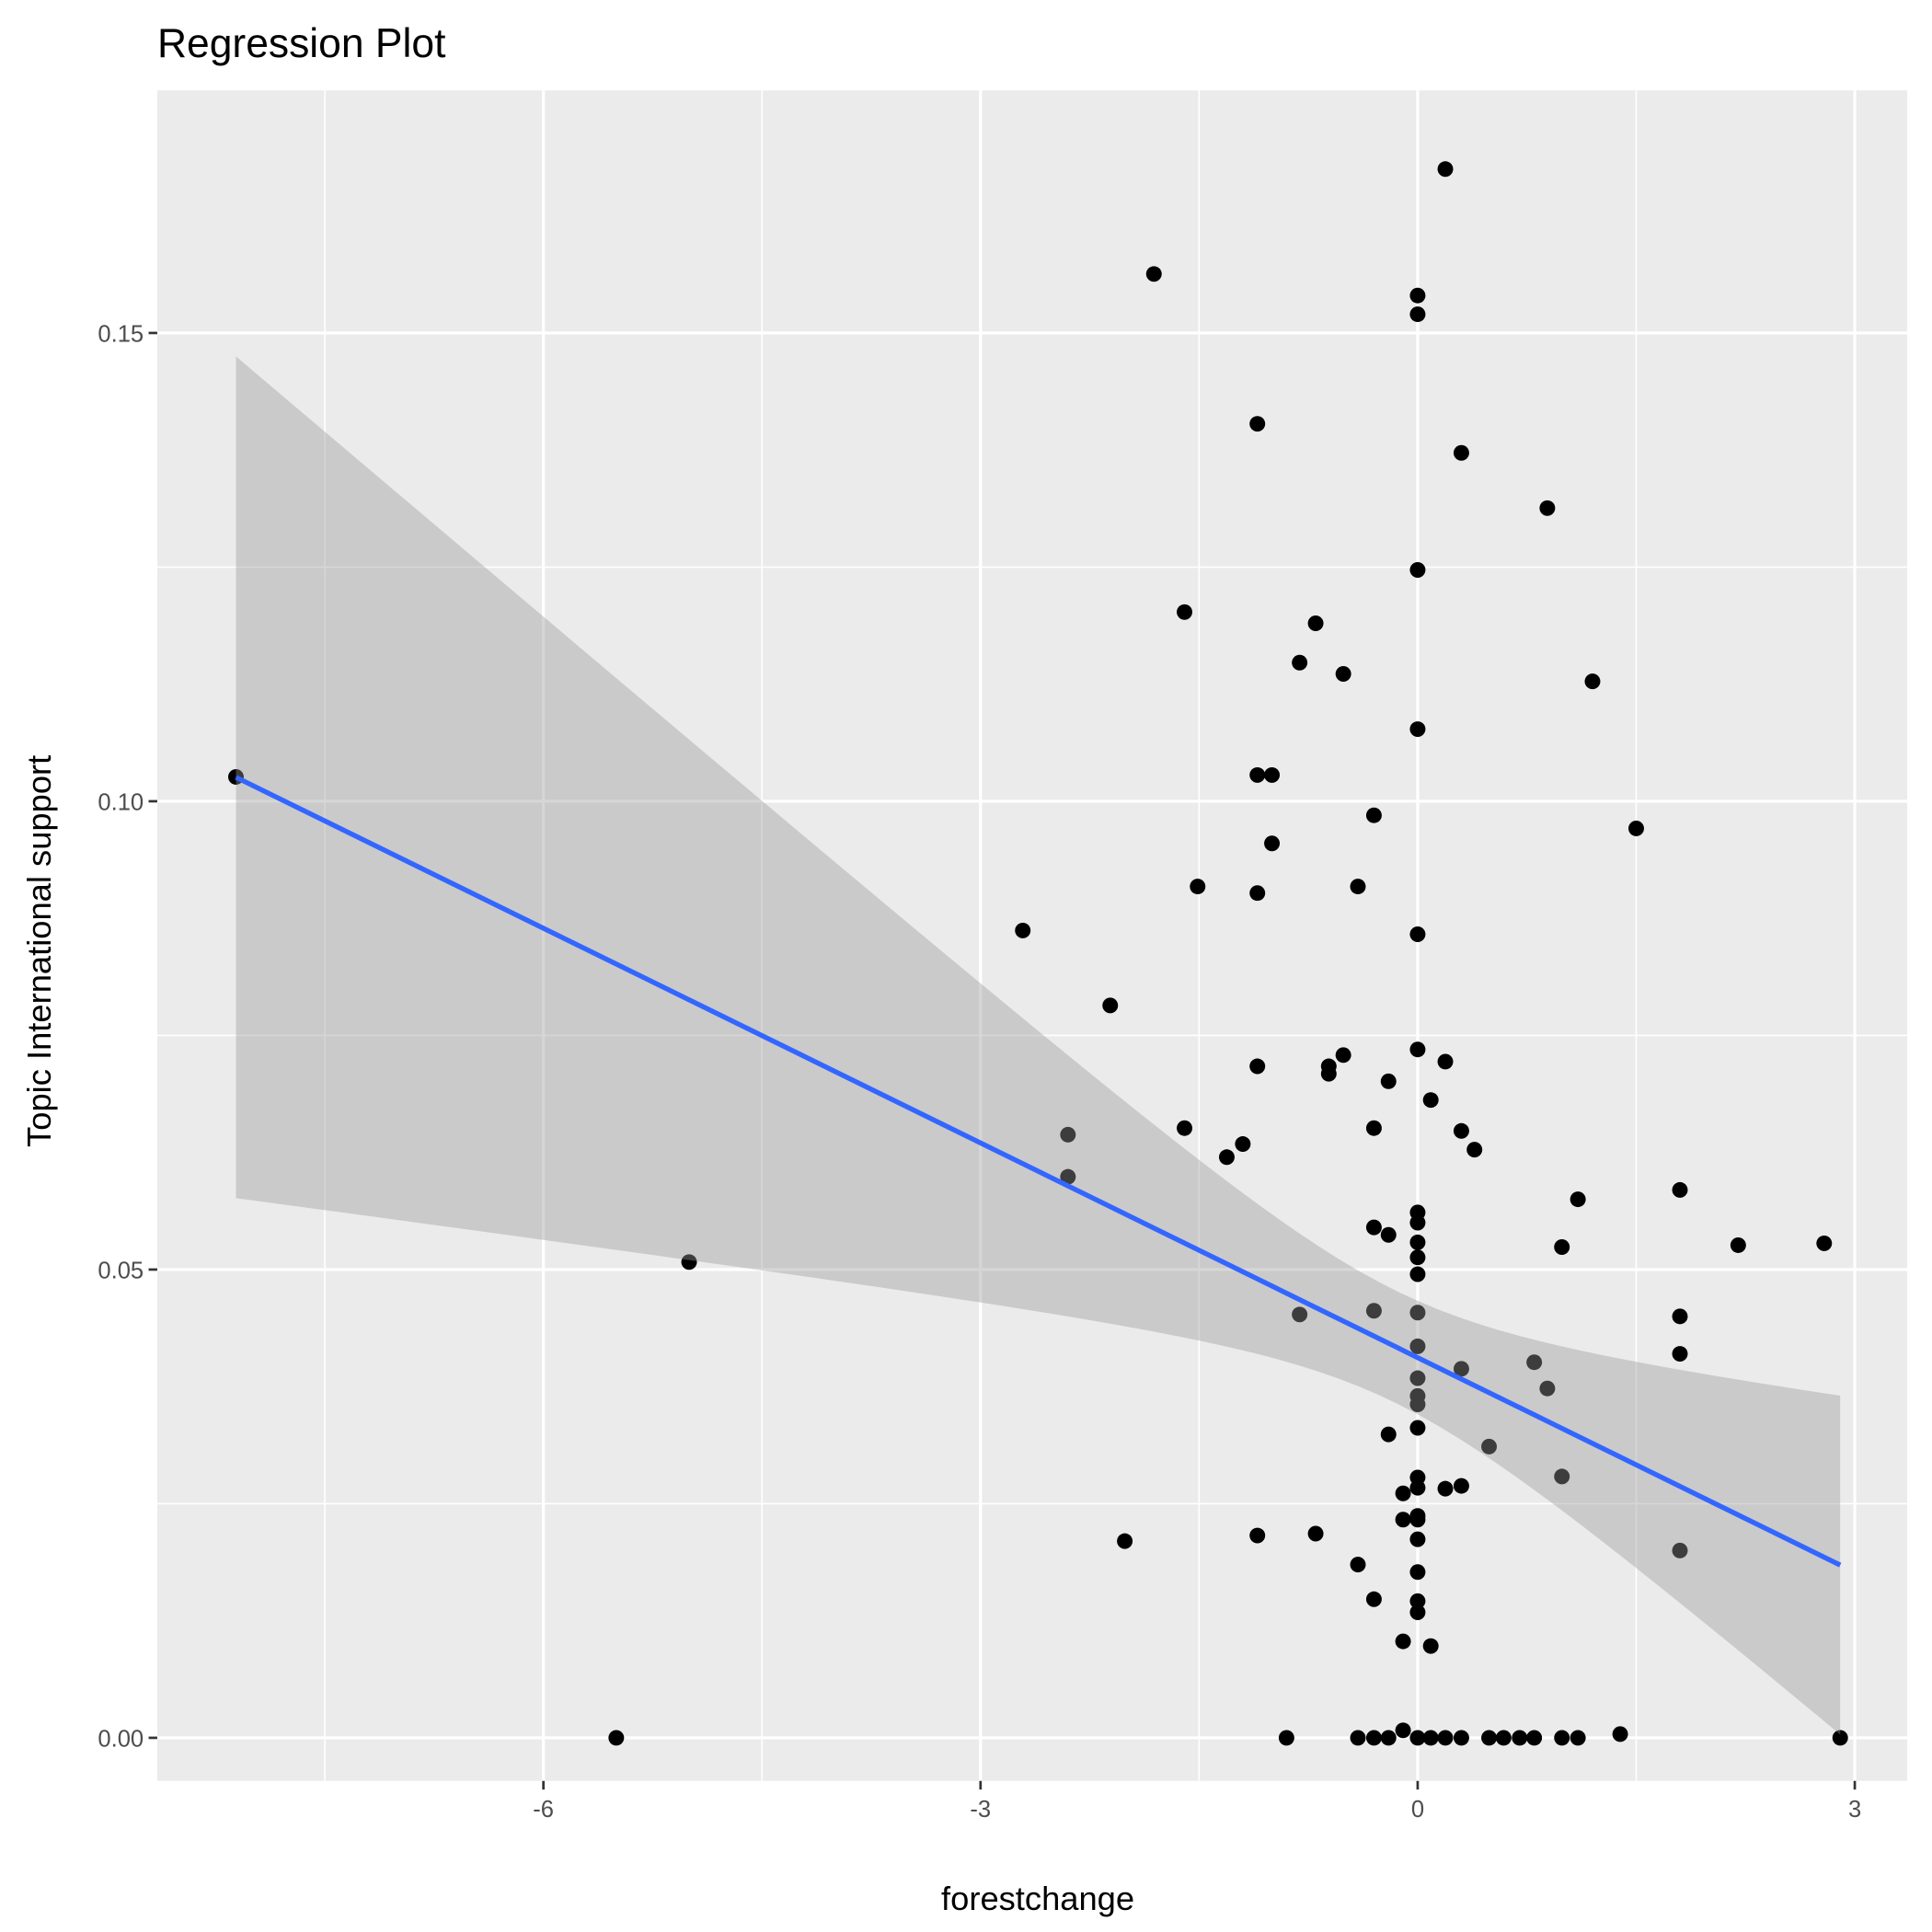 The image size is (1932, 1932). What do you see at coordinates (1417, 1810) in the screenshot?
I see `x-tick-label: 0` at bounding box center [1417, 1810].